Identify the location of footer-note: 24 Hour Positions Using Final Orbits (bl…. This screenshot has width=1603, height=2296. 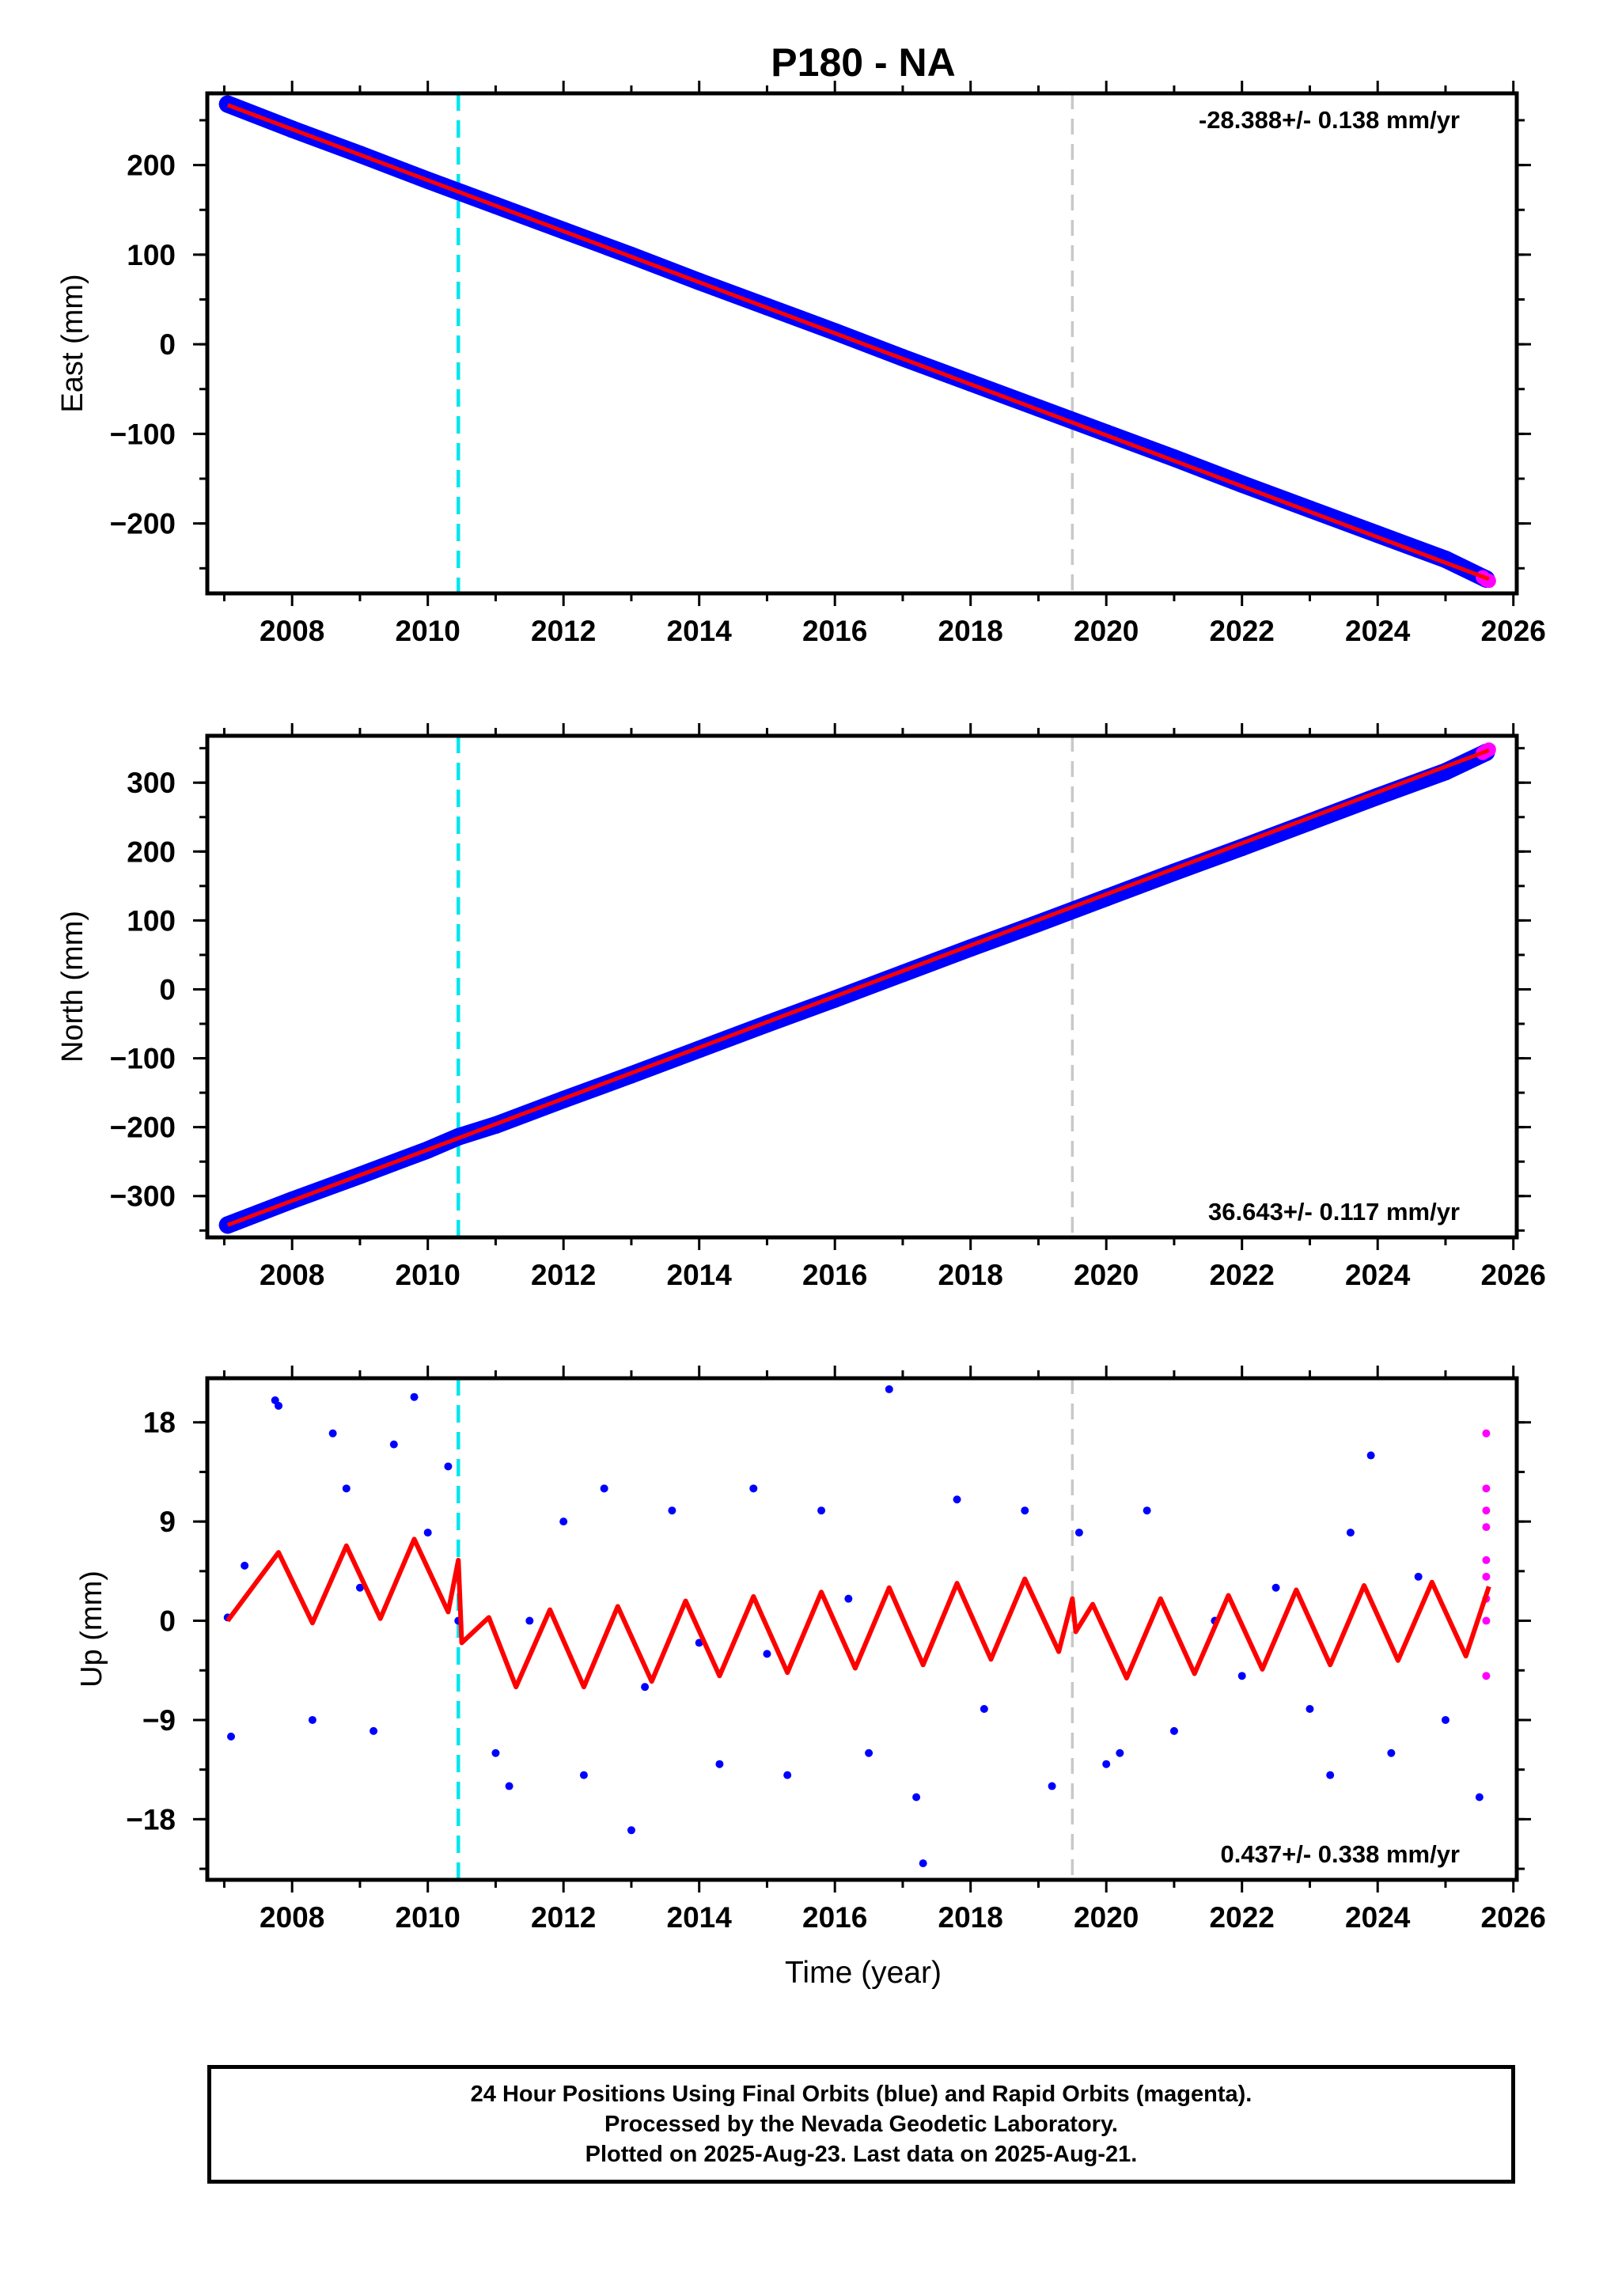
(861, 2124).